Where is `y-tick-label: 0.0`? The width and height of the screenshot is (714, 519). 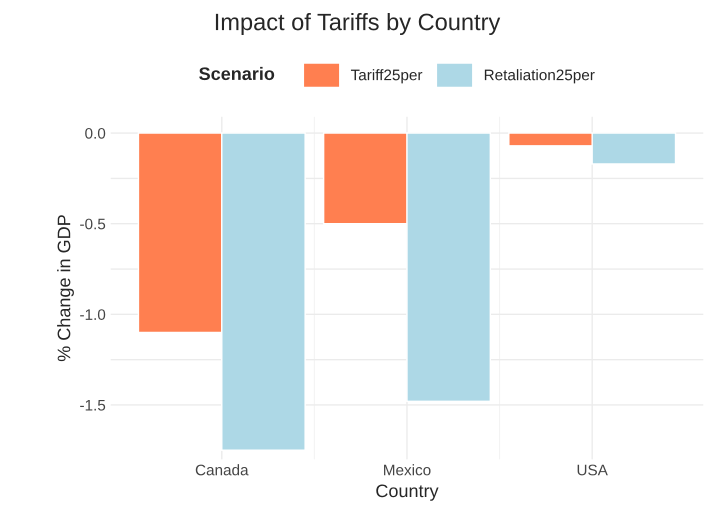 y-tick-label: 0.0 is located at coordinates (95, 133).